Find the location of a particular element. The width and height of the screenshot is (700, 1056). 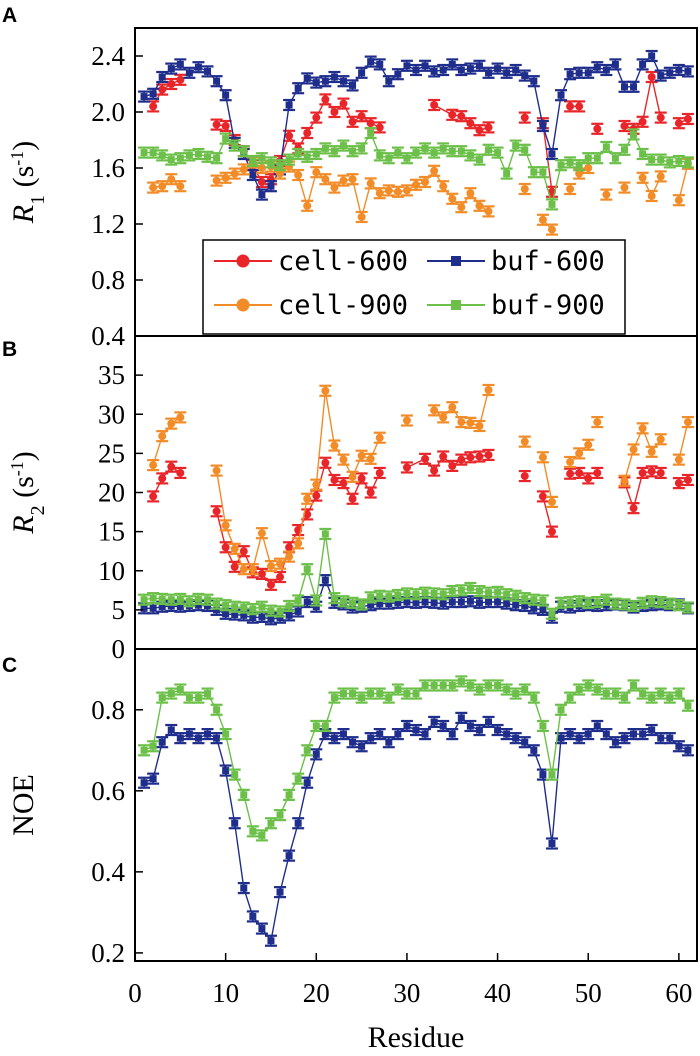

legend-marker is located at coordinates (243, 305).